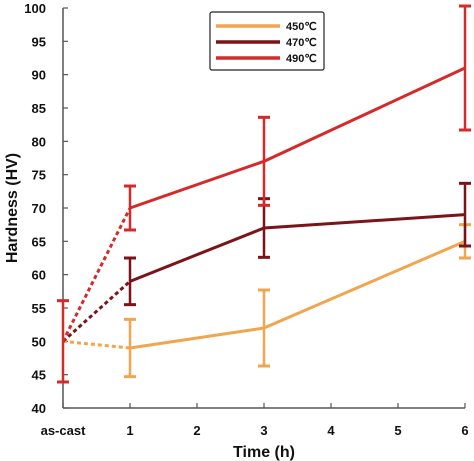 The width and height of the screenshot is (474, 461). I want to click on y-tick-label: 40, so click(39, 408).